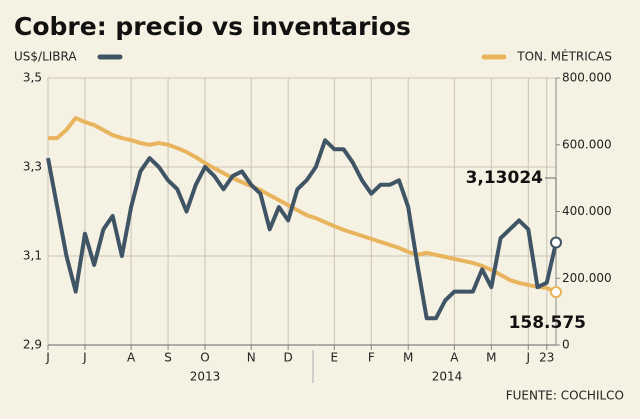 Image resolution: width=640 pixels, height=419 pixels. Describe the element at coordinates (335, 358) in the screenshot. I see `x-tick-label: E` at that location.